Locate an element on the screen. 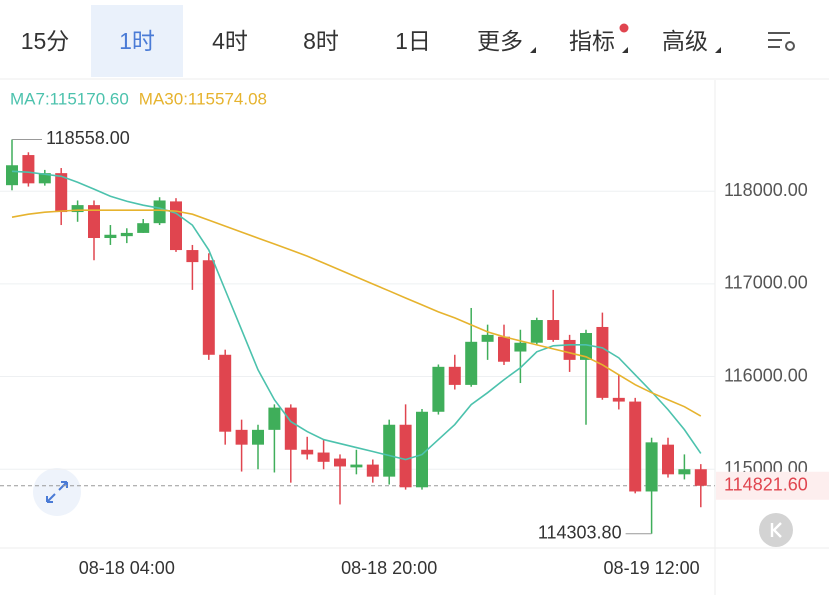  min-label: 114303.80 is located at coordinates (580, 532).